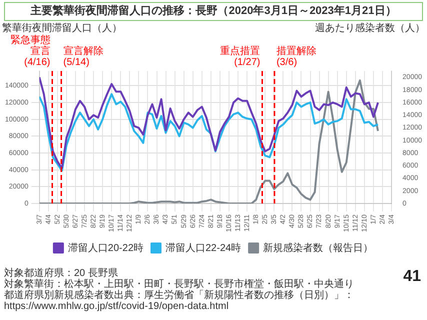  What do you see at coordinates (204, 248) in the screenshot?
I see `legend-label: 滞留人口22-24時` at bounding box center [204, 248].